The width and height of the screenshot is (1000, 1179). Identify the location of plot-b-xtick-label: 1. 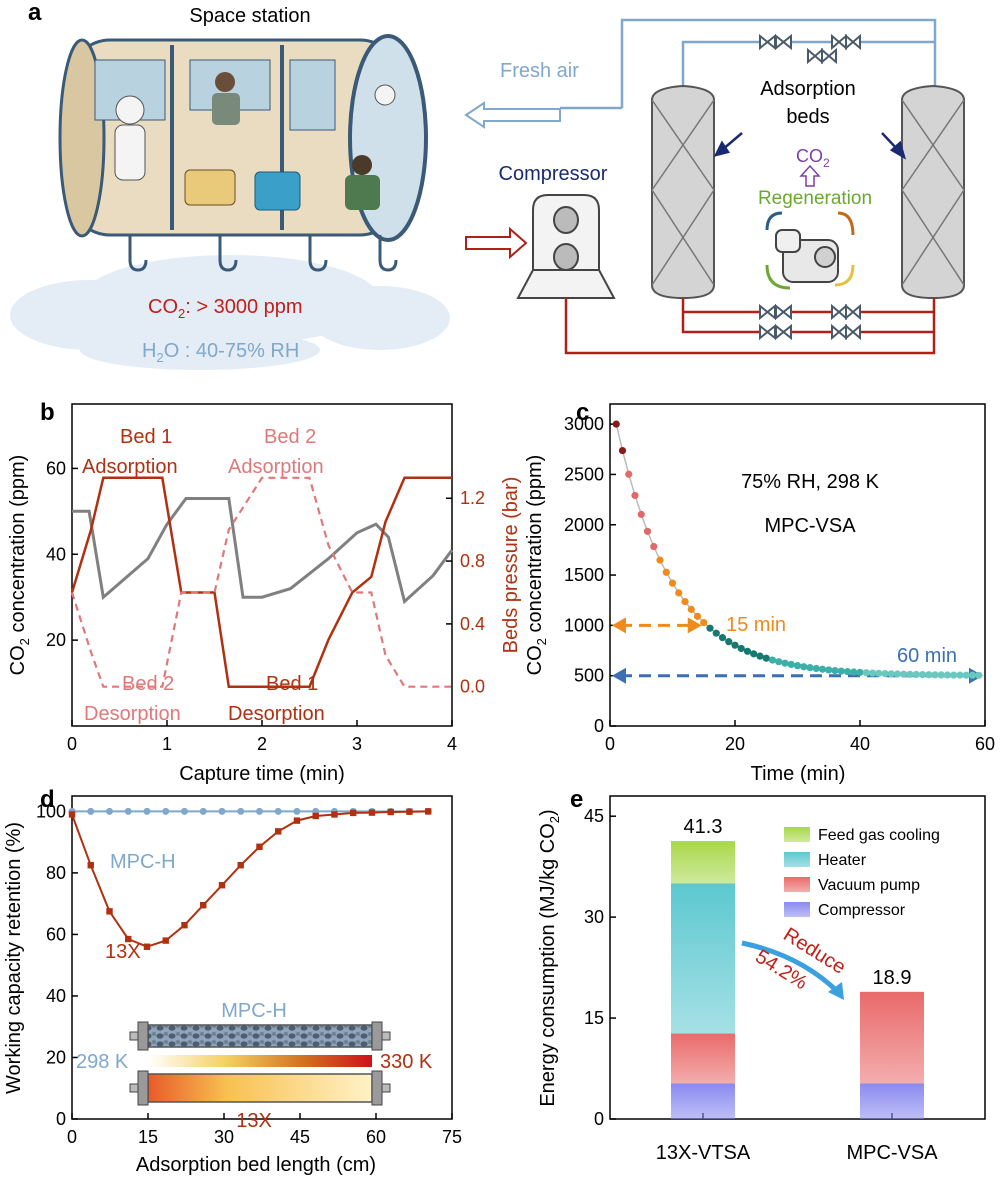
(167, 744).